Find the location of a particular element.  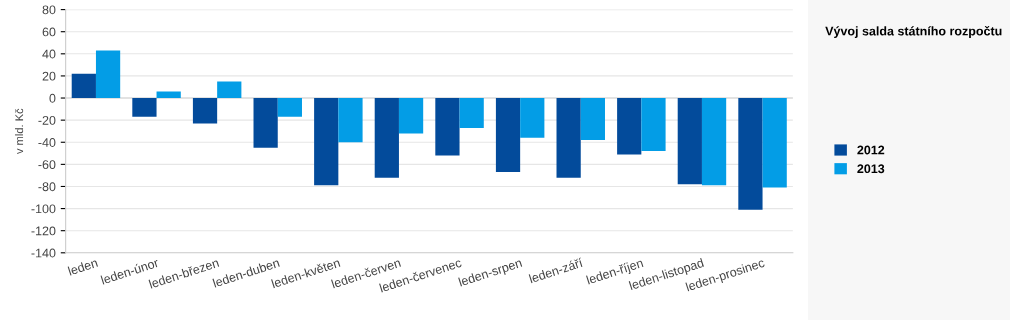

y-tick-label: 60 is located at coordinates (49, 32).